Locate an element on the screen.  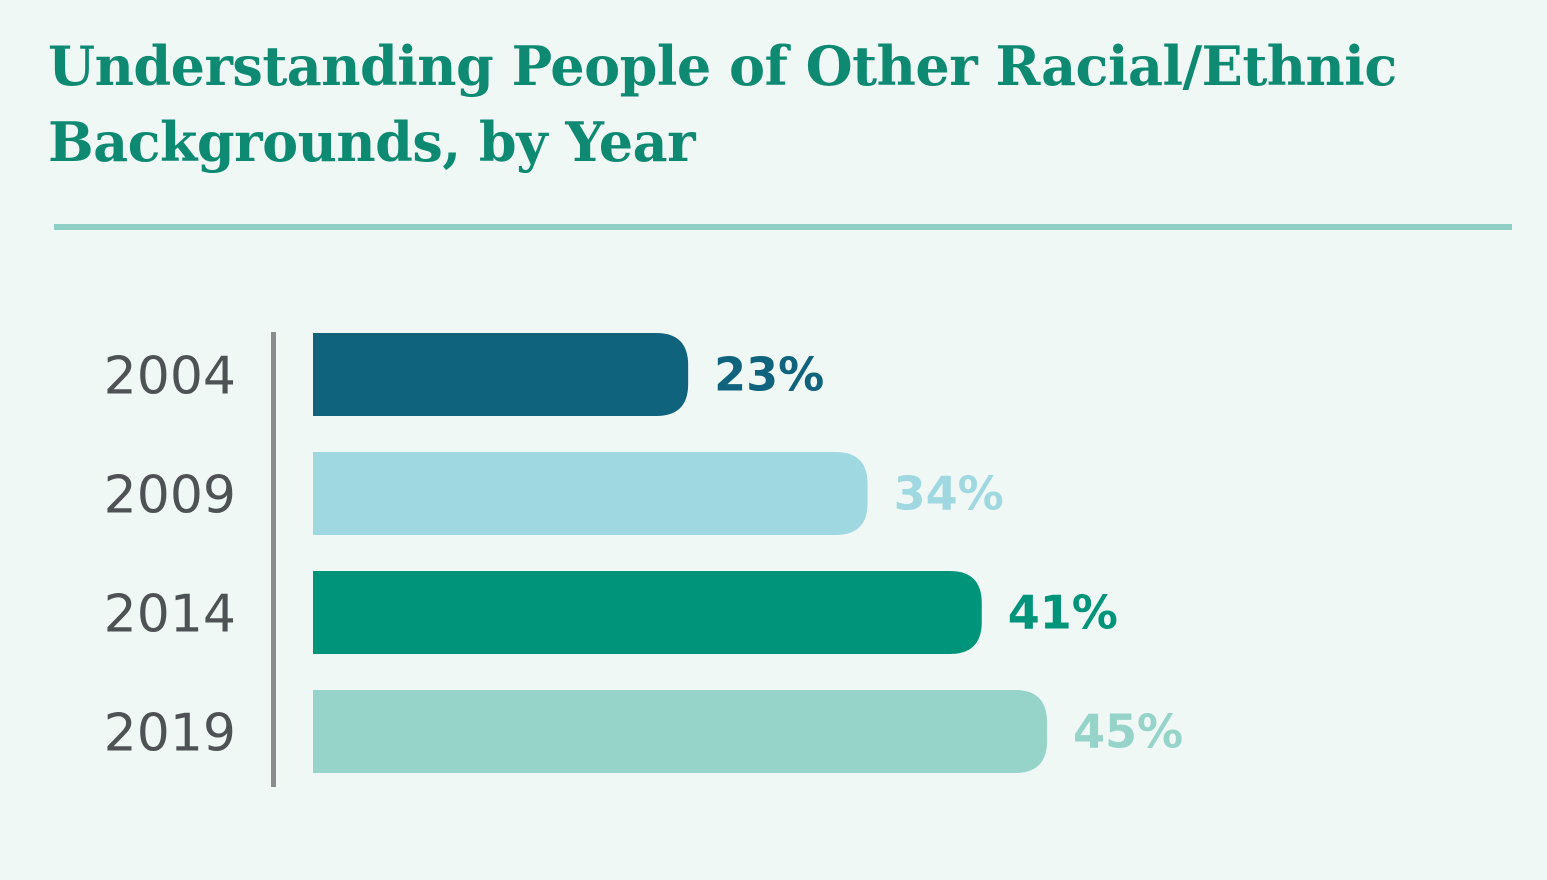
category-label-2004: 2004 is located at coordinates (170, 377).